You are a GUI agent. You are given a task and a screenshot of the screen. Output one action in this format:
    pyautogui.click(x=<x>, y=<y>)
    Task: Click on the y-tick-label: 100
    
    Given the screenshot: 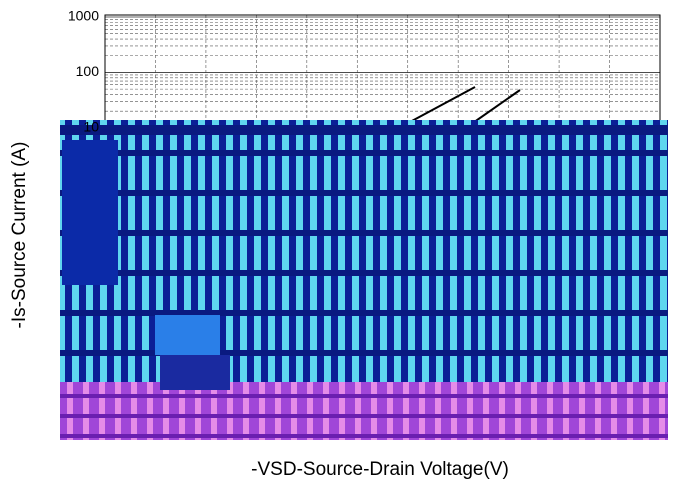 What is the action you would take?
    pyautogui.click(x=88, y=71)
    